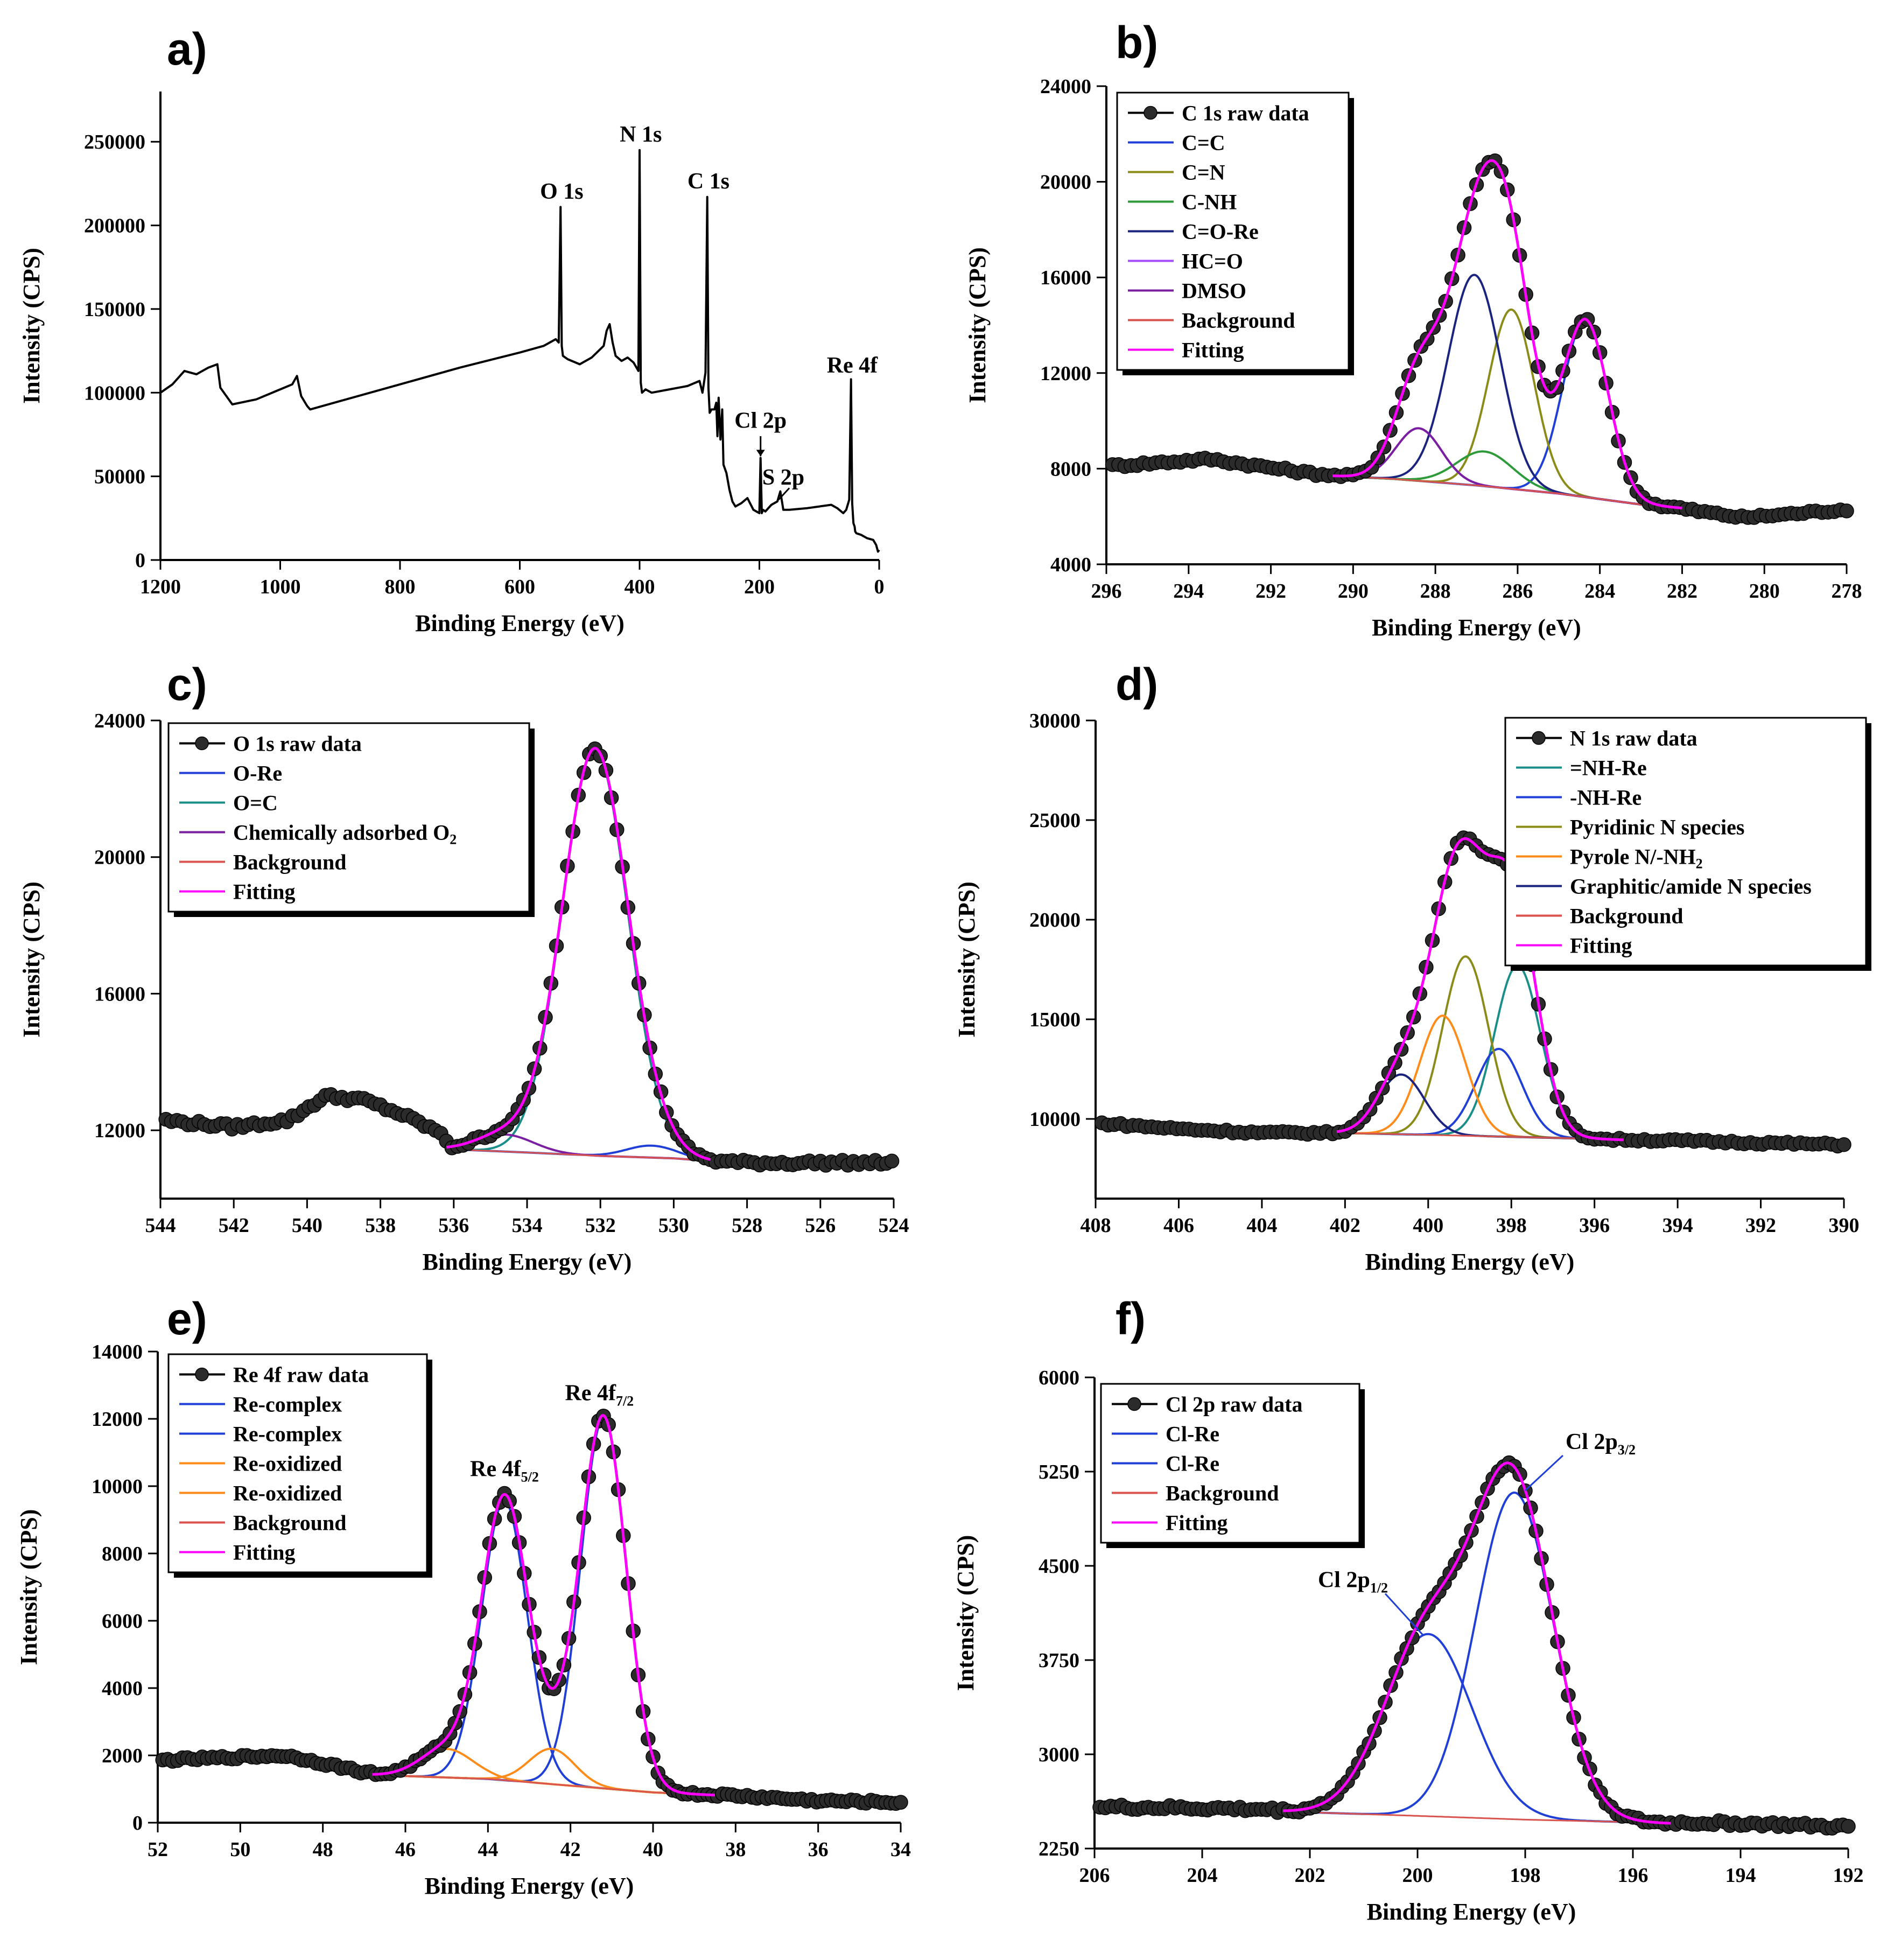 The width and height of the screenshot is (1894, 1960). I want to click on background-line, so click(543, 1785).